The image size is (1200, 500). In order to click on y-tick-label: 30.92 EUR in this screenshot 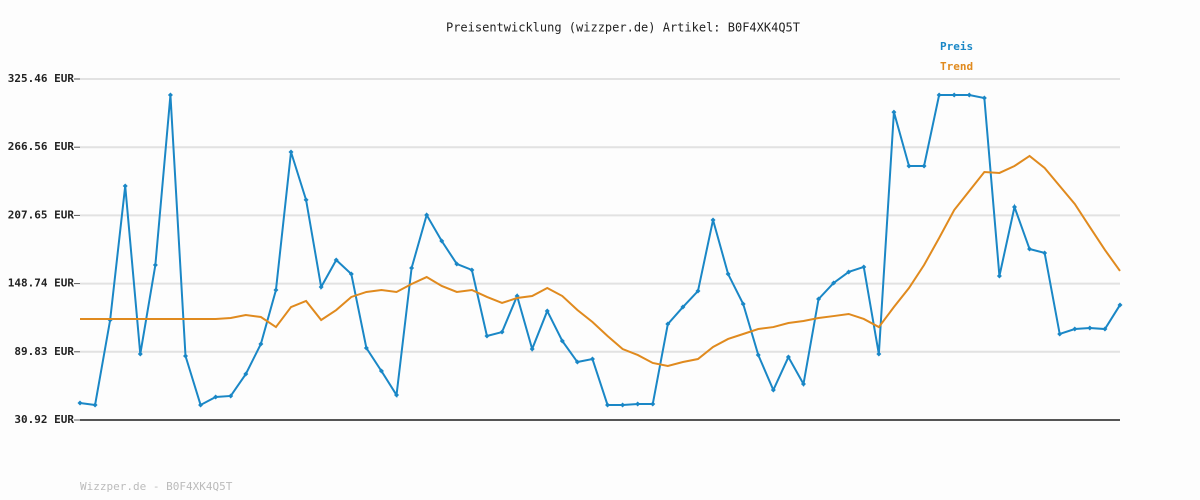, I will do `click(44, 419)`.